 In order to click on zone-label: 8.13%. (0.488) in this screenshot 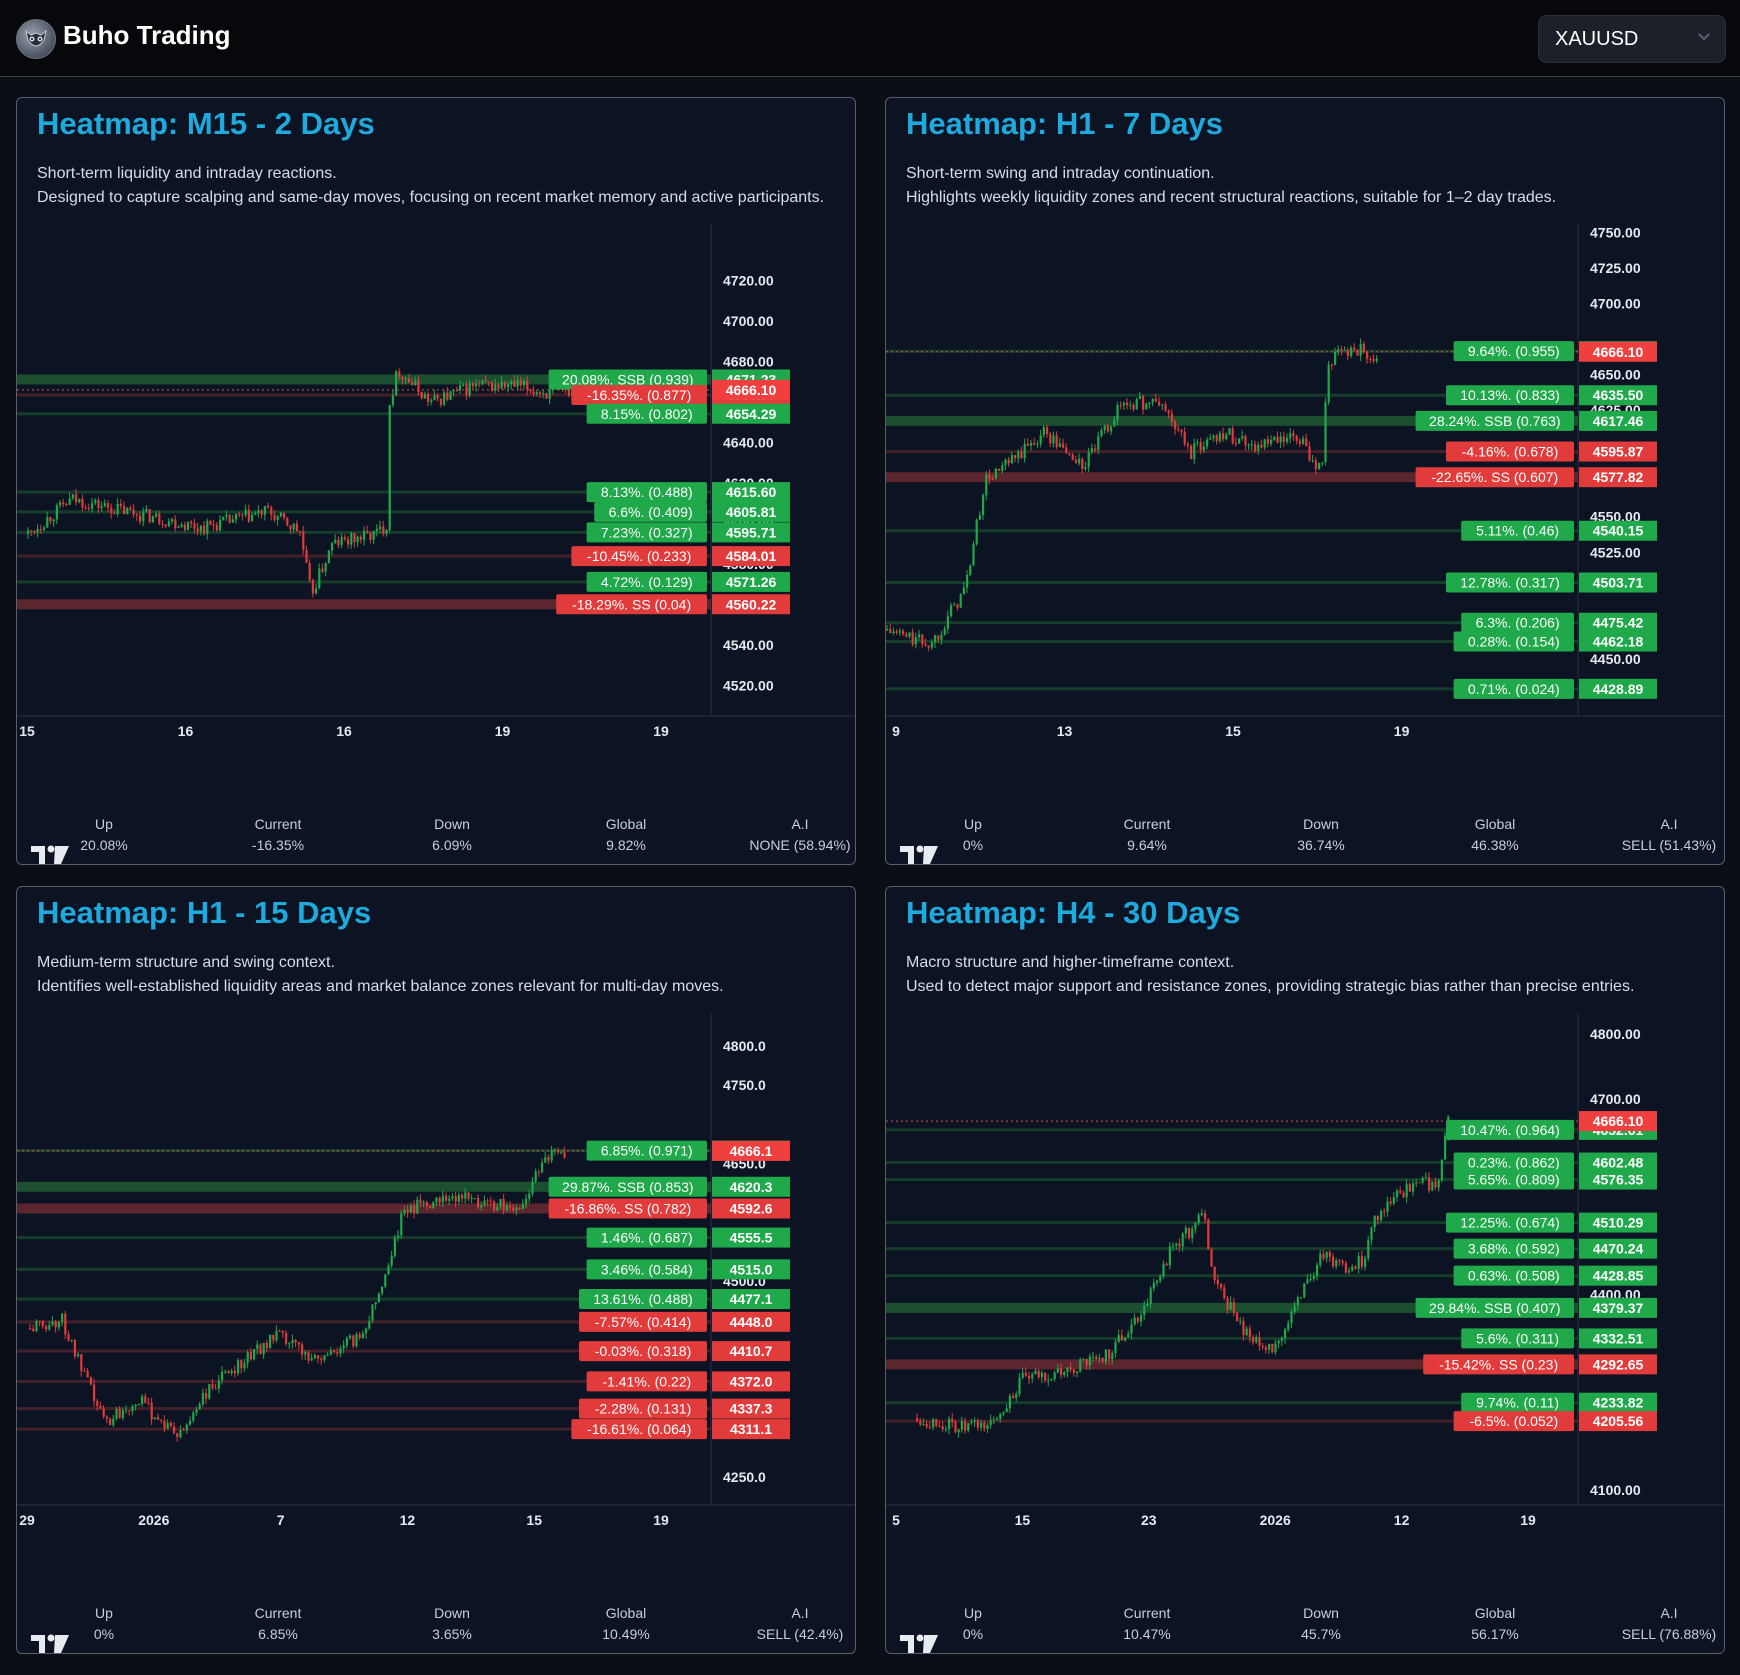, I will do `click(647, 492)`.